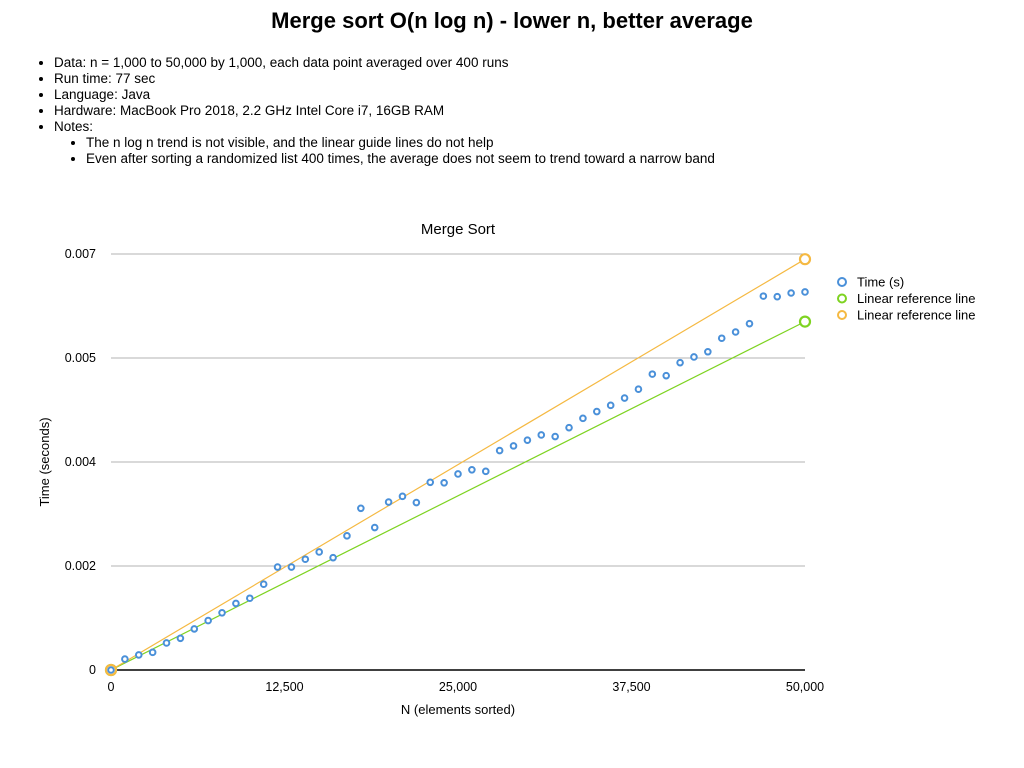 This screenshot has height=768, width=1024. What do you see at coordinates (916, 298) in the screenshot?
I see `legend-label-1: Linear reference line` at bounding box center [916, 298].